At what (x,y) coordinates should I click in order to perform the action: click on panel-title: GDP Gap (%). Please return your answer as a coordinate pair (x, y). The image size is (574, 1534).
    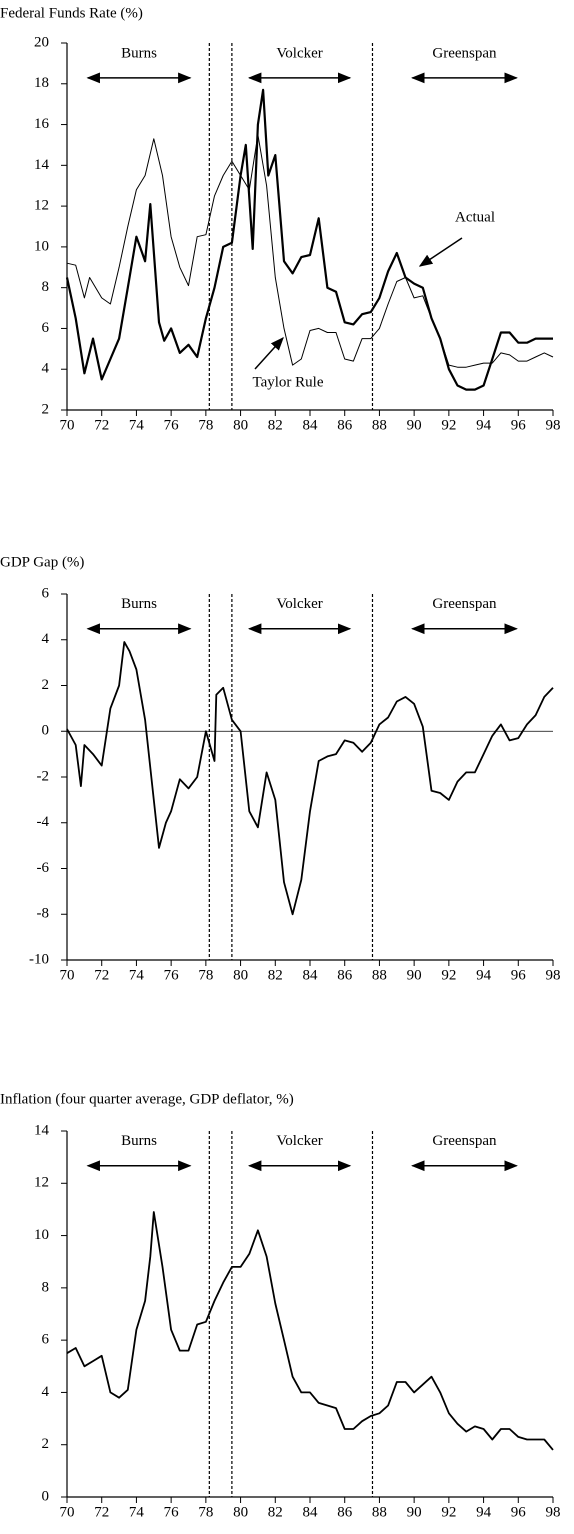
    Looking at the image, I should click on (42, 562).